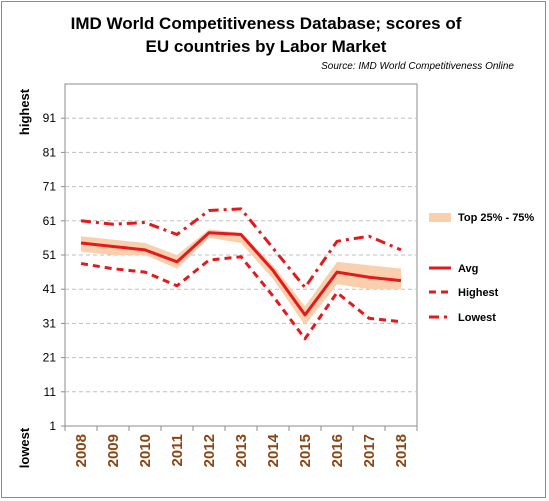  I want to click on legend-label-highest: Highest, so click(478, 293).